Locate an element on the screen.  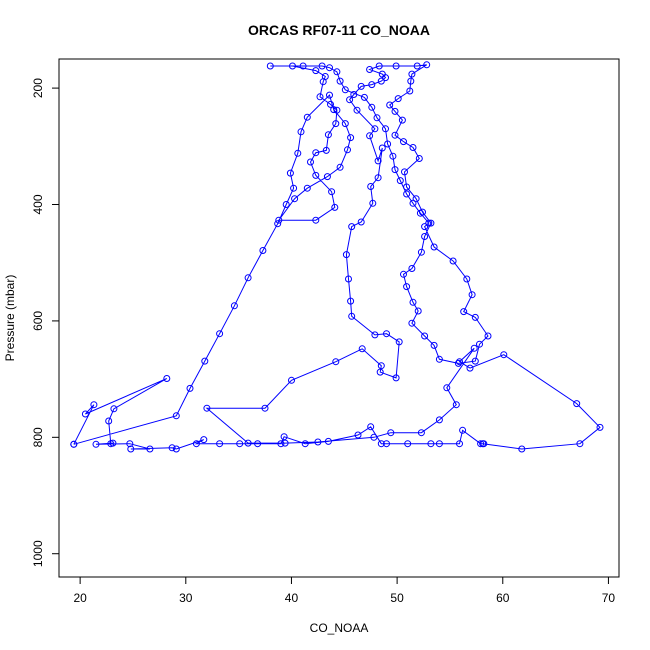
y-axis: 200 400 600 800 1000 is located at coordinates (45, 322).